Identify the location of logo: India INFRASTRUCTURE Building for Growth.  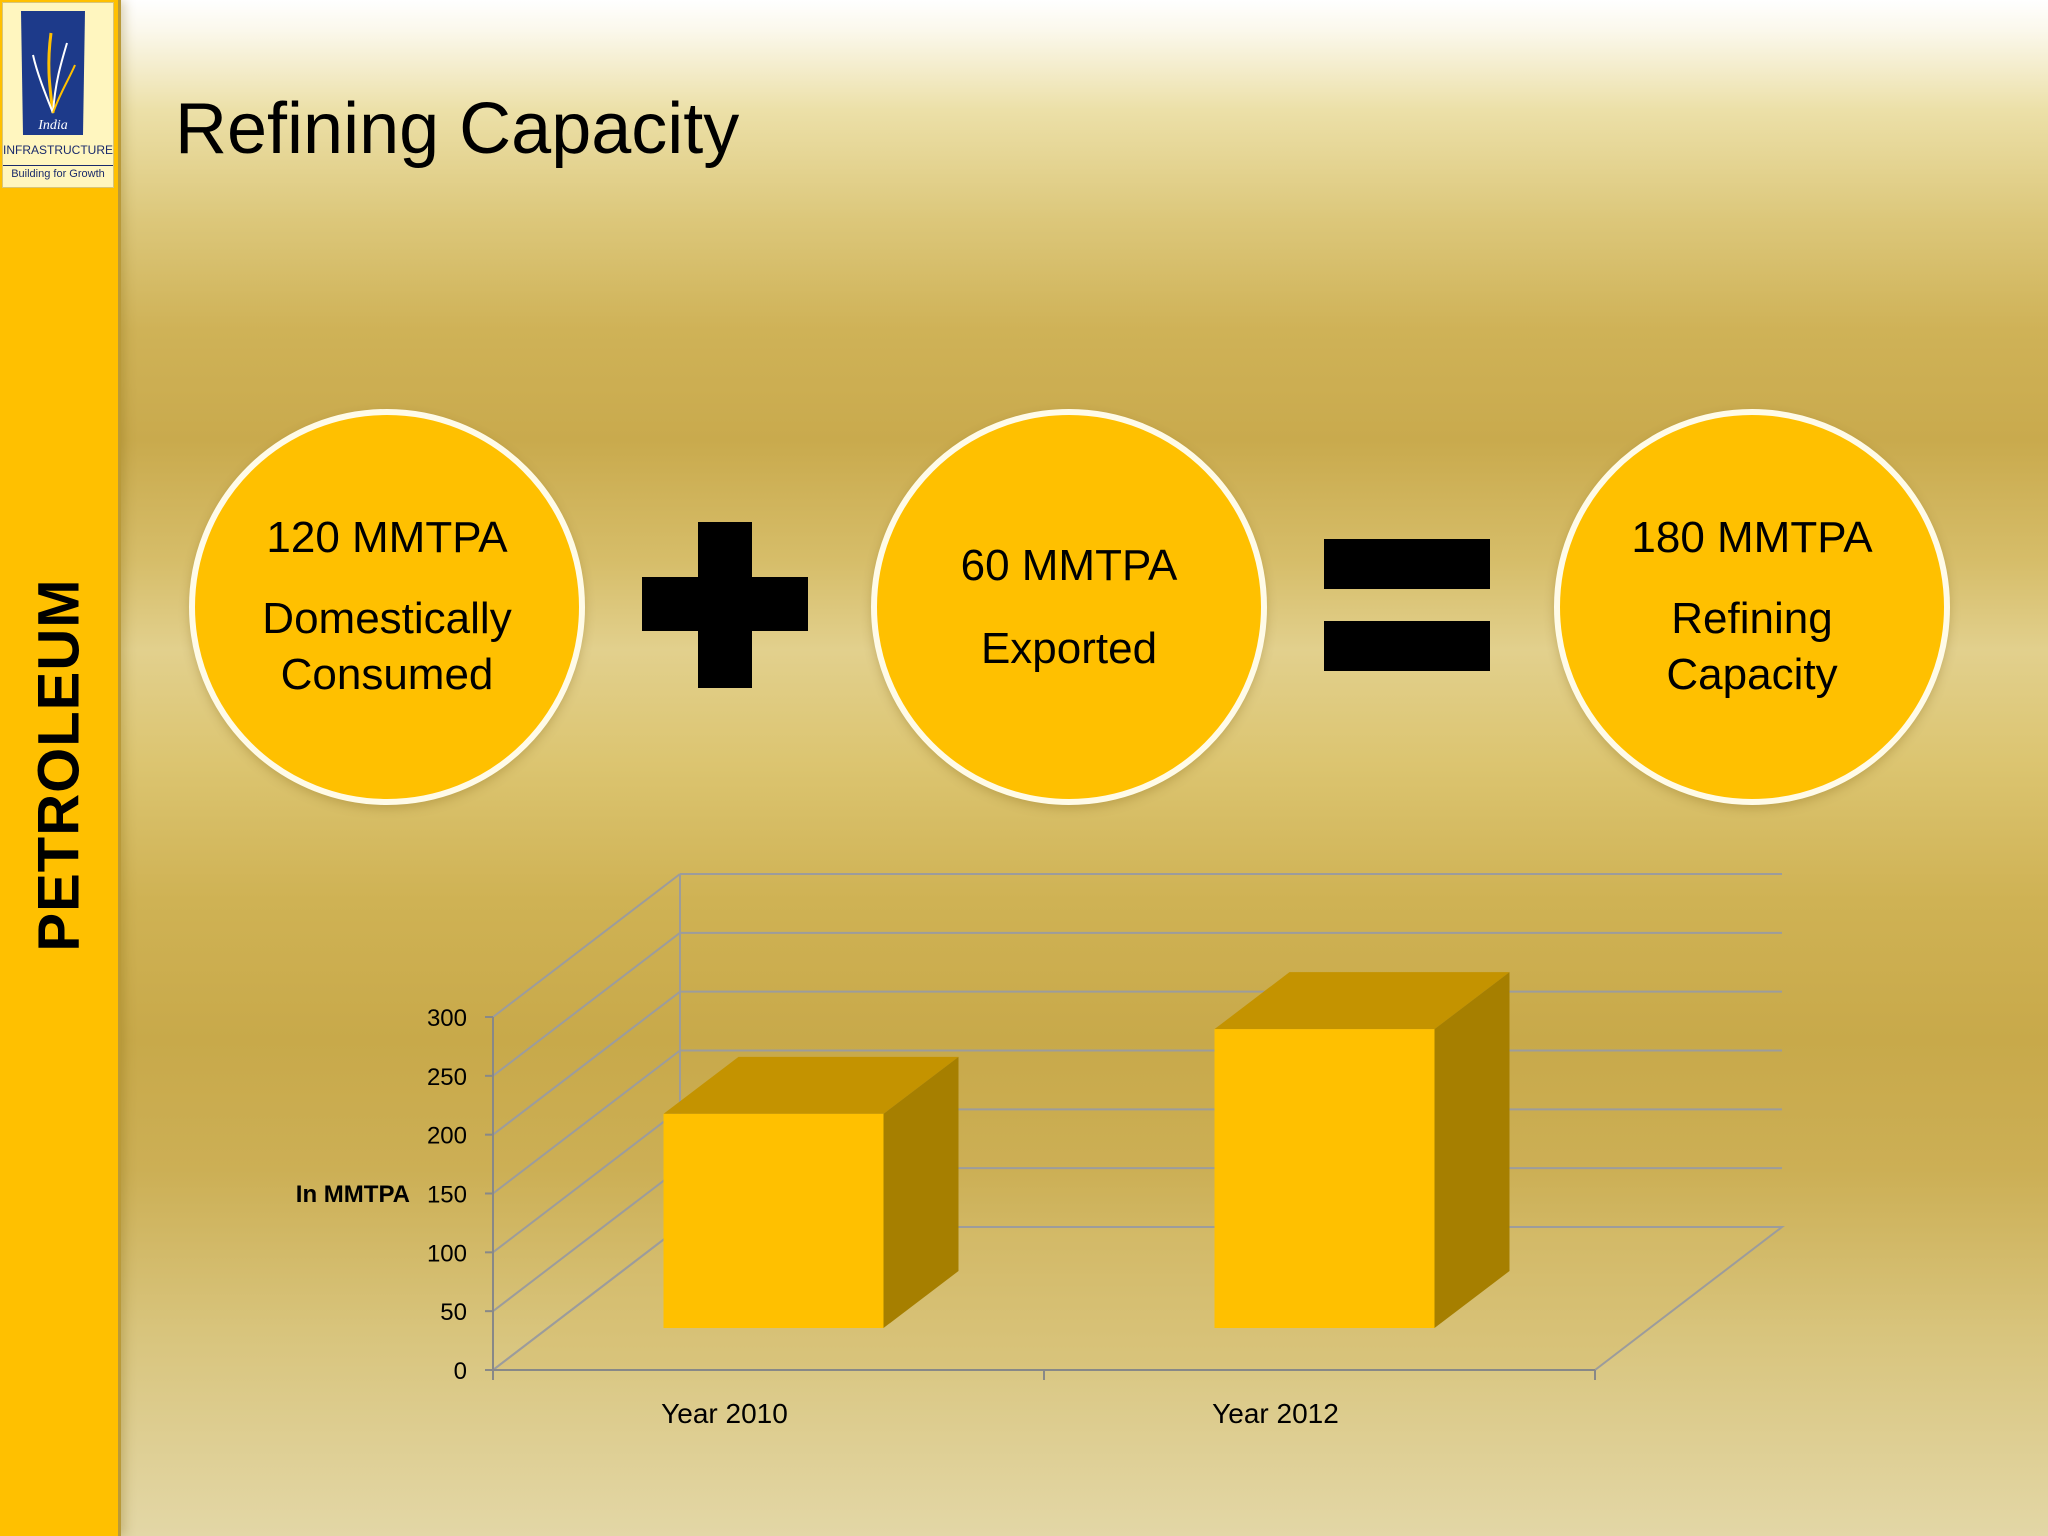
(58, 95).